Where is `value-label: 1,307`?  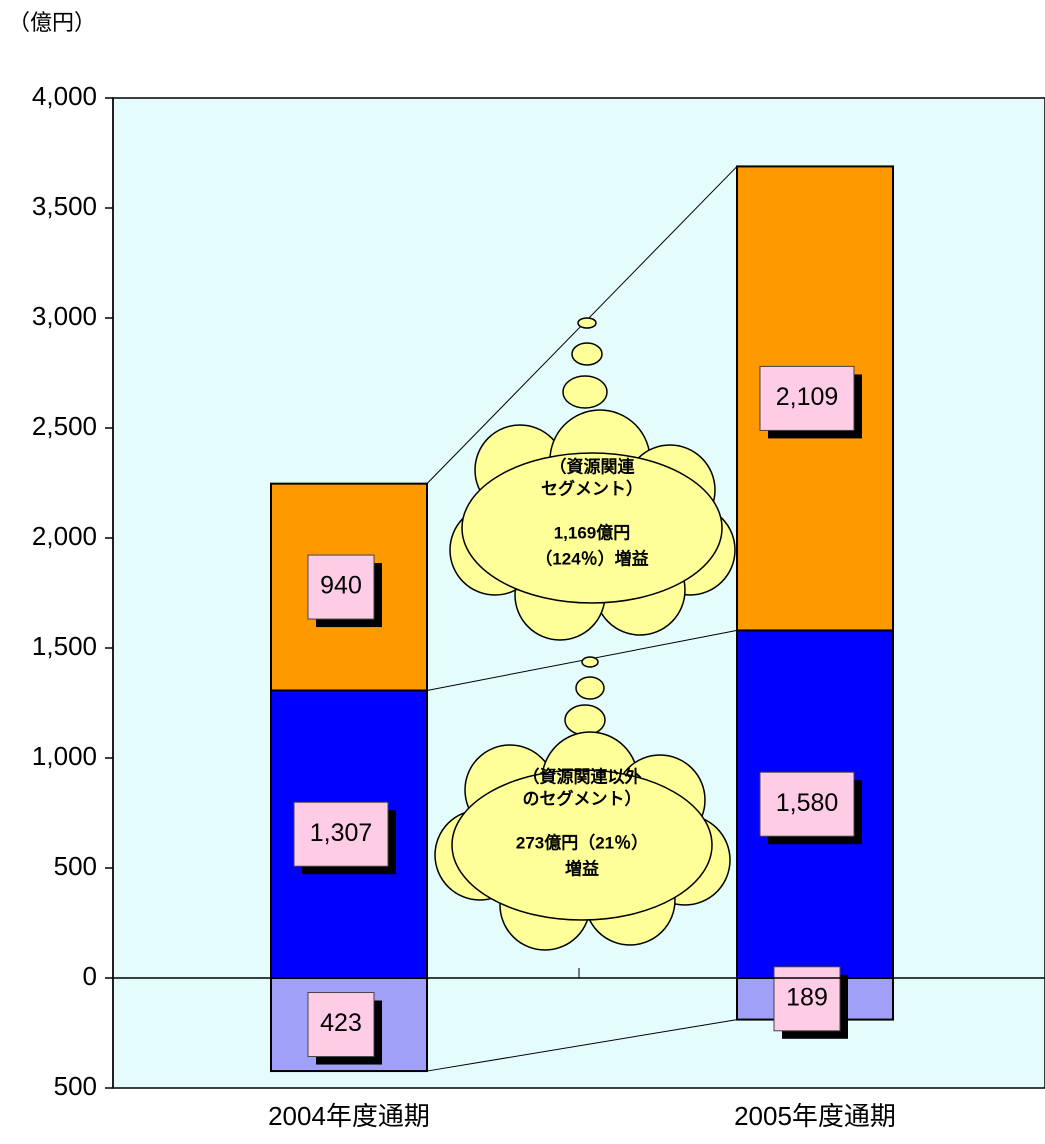
value-label: 1,307 is located at coordinates (341, 833).